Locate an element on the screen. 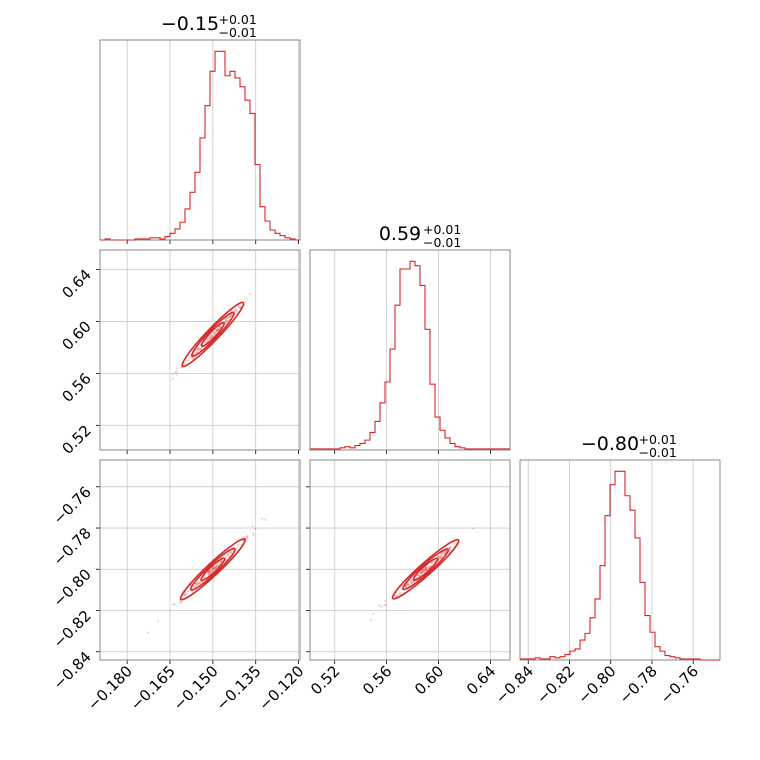  x-tick-label: −0.78 is located at coordinates (638, 684).